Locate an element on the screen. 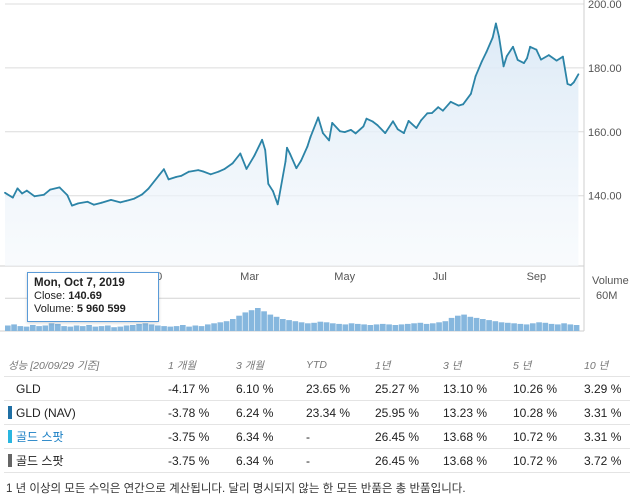  row-label: GLD is located at coordinates (28, 388).